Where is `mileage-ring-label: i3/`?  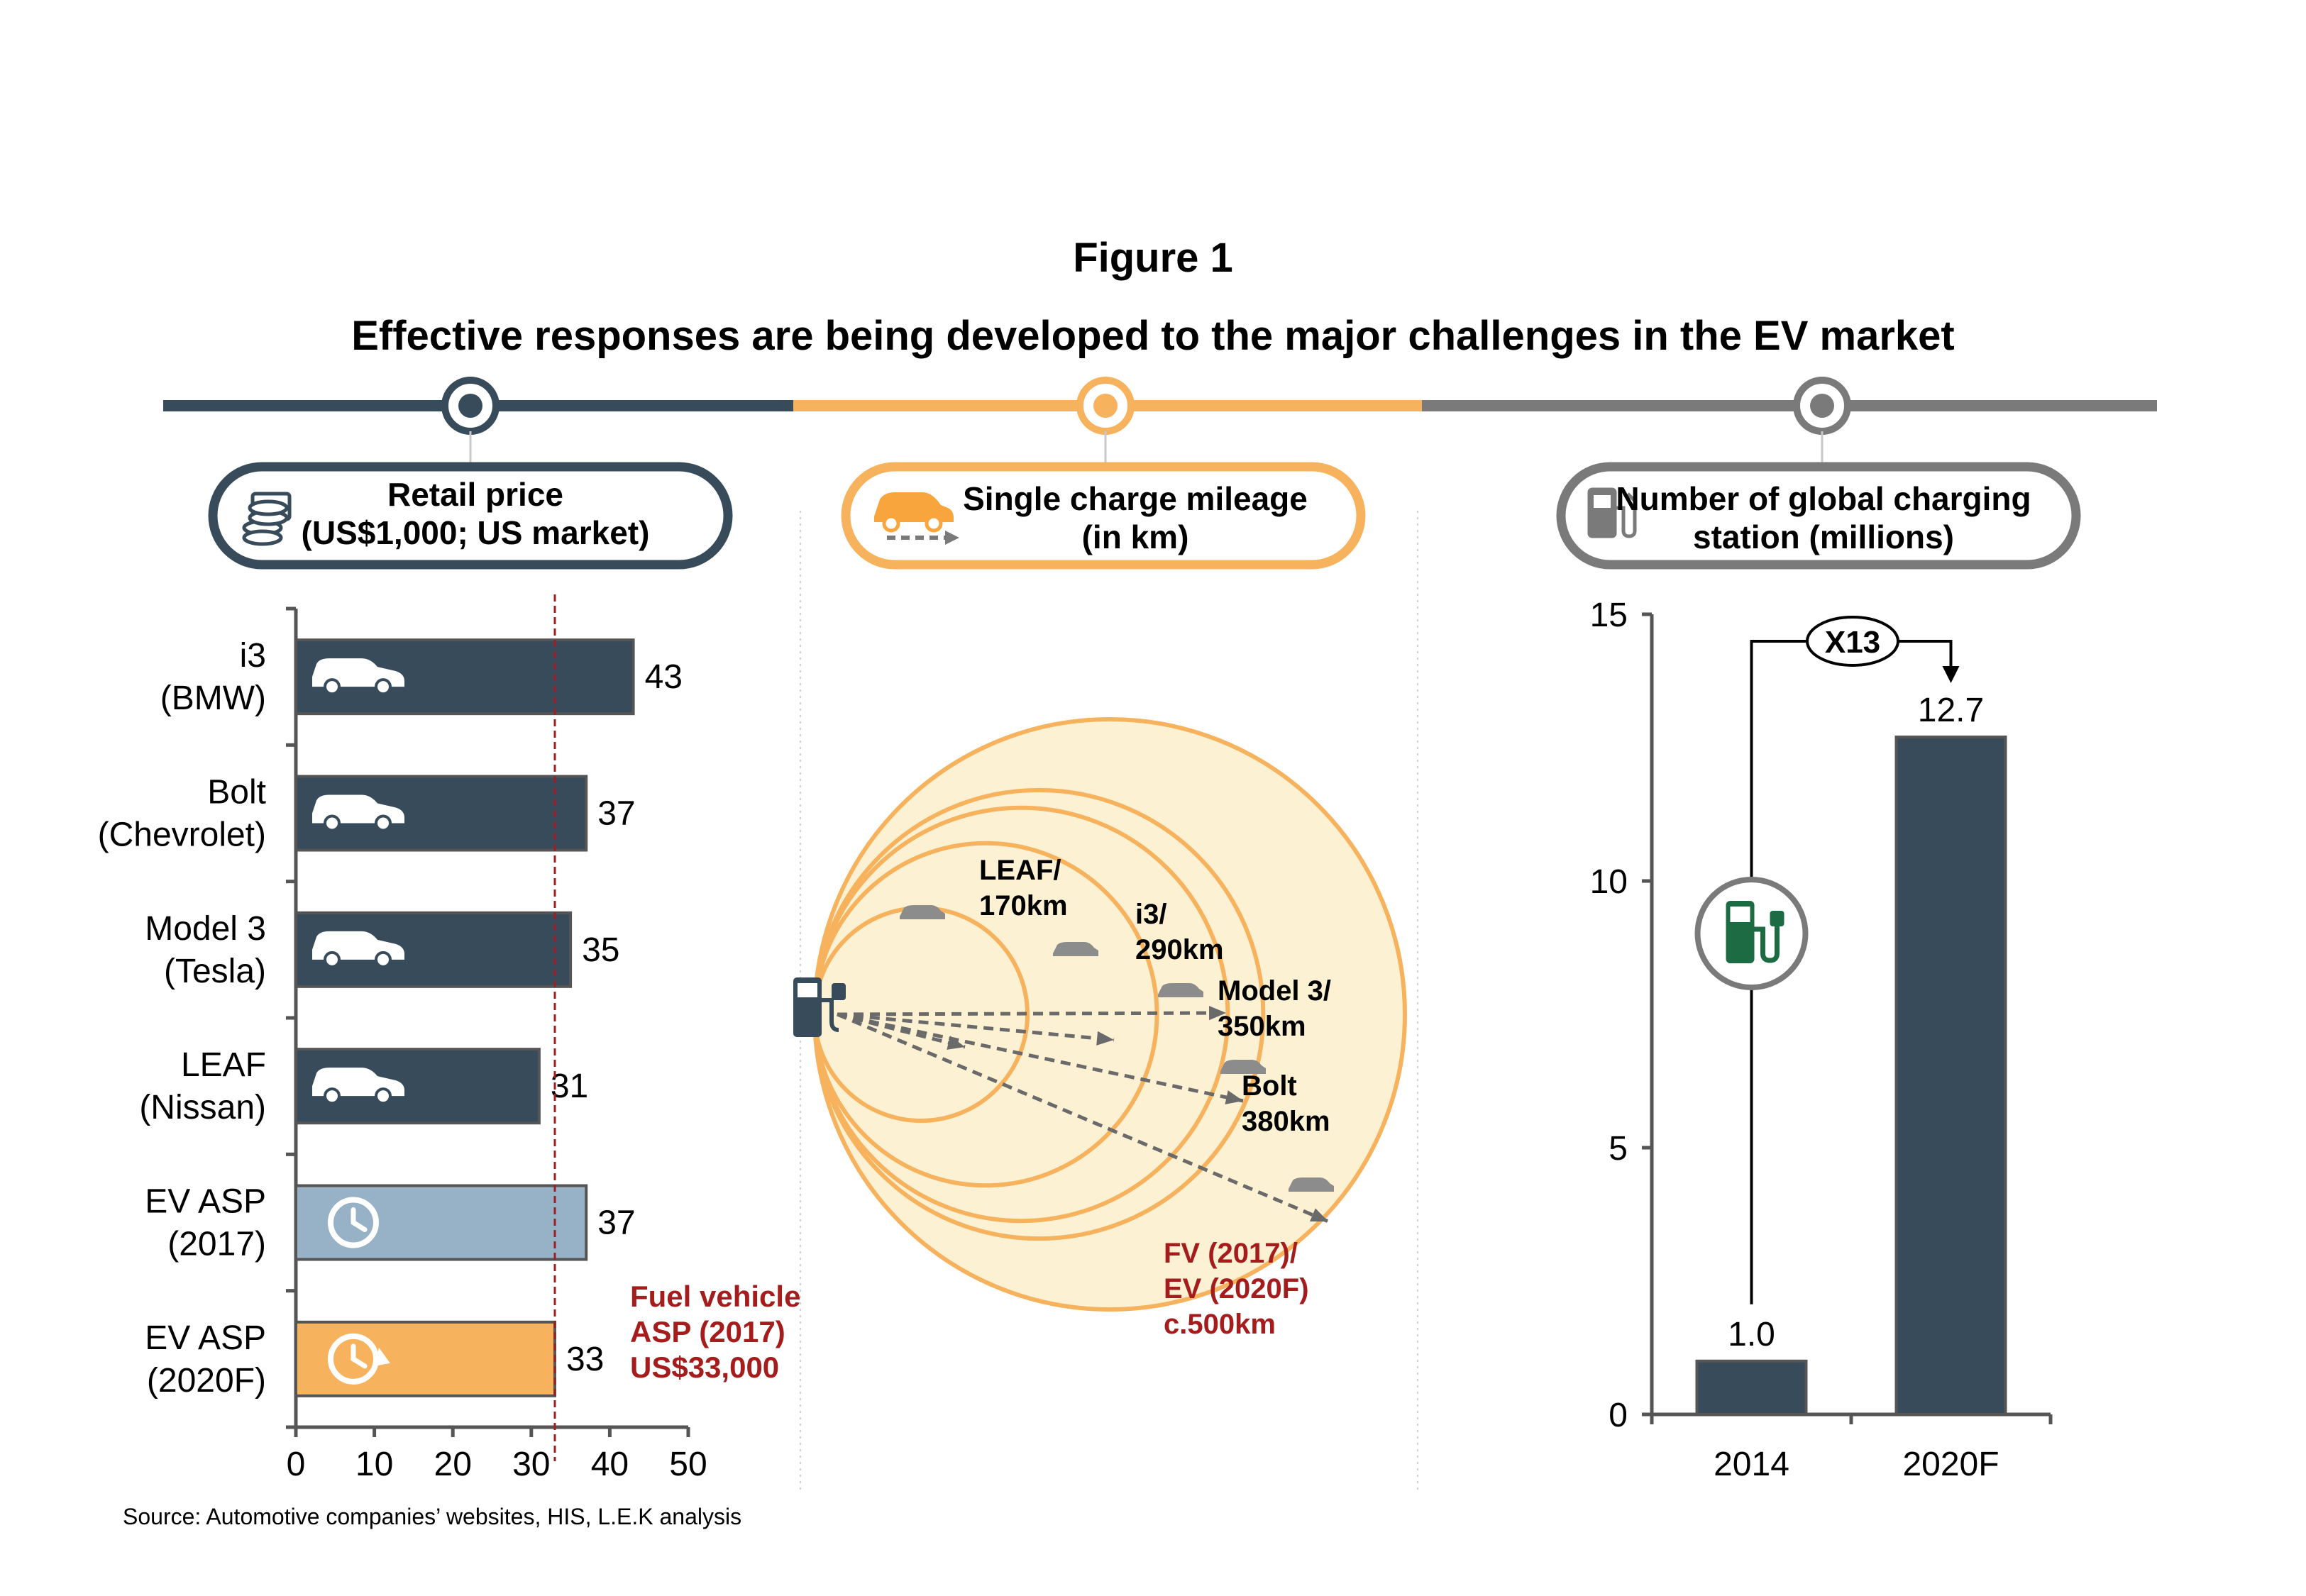 mileage-ring-label: i3/ is located at coordinates (1150, 914).